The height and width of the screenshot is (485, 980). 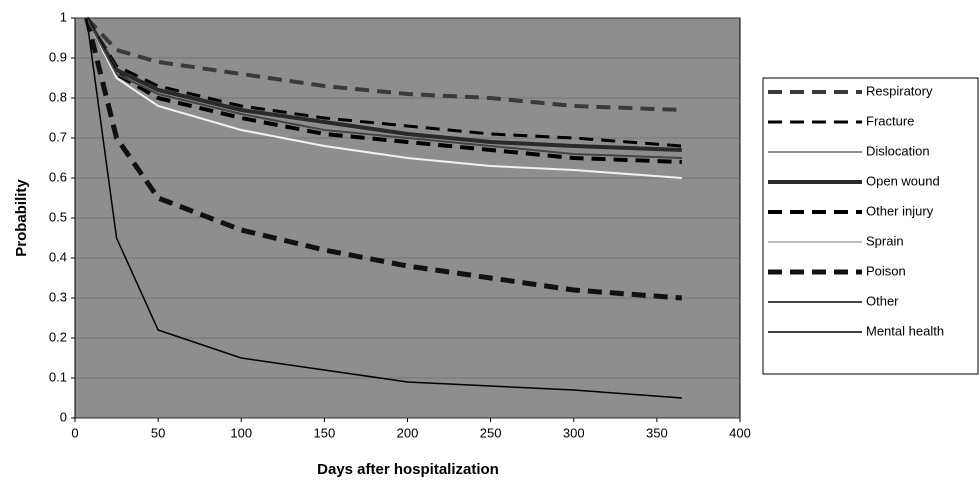 What do you see at coordinates (58, 296) in the screenshot?
I see `y-tick-label: 0.3` at bounding box center [58, 296].